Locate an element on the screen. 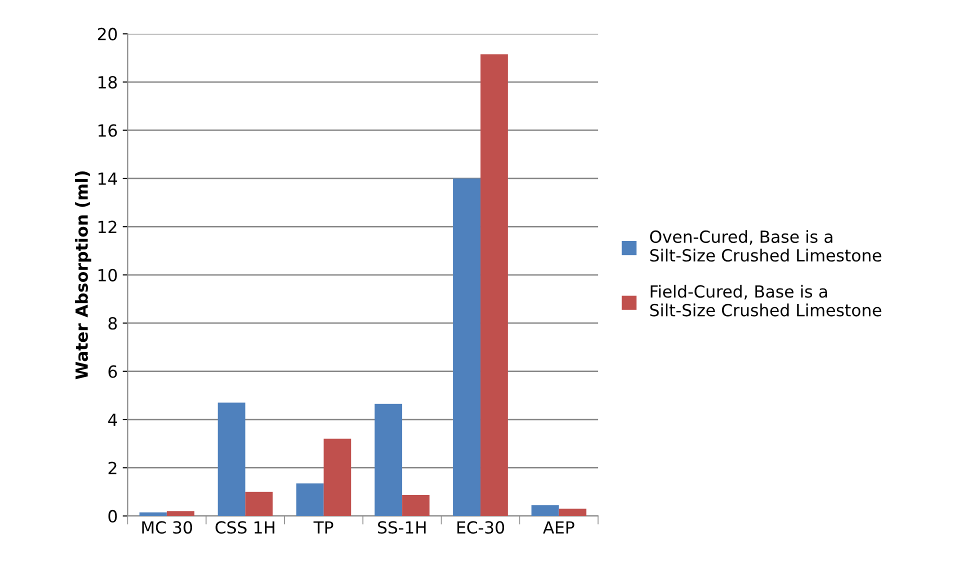  y-tick-label: 0 is located at coordinates (112, 516).